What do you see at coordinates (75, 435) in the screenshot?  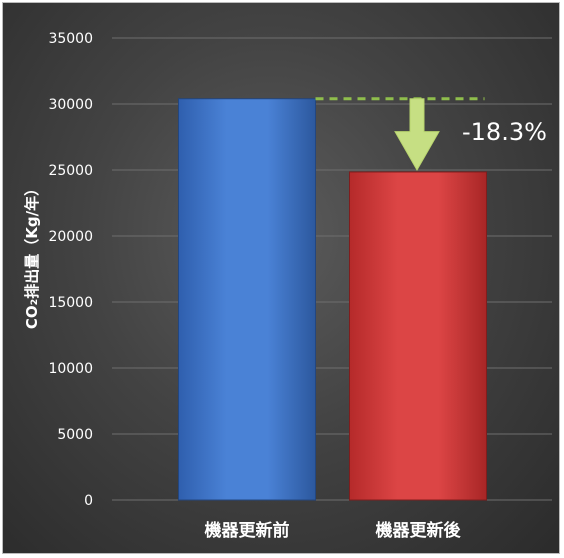 I see `y-tick-label: 5000` at bounding box center [75, 435].